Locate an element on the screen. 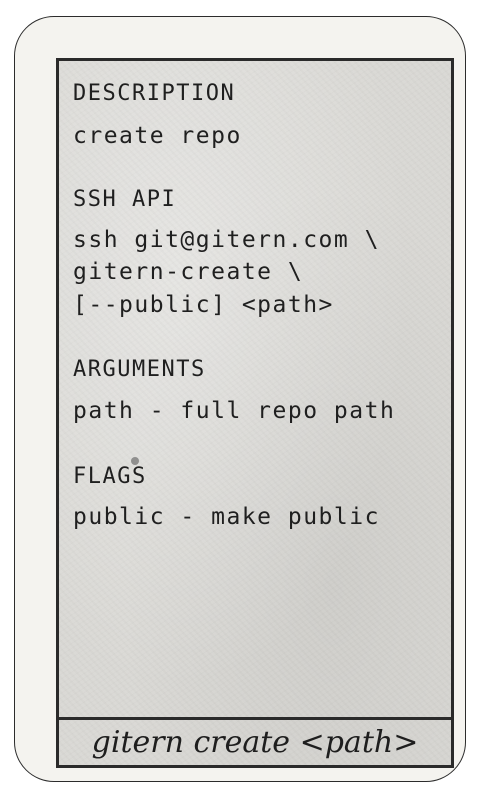  ssh-api-line-3: [--public] <path> is located at coordinates (203, 305).